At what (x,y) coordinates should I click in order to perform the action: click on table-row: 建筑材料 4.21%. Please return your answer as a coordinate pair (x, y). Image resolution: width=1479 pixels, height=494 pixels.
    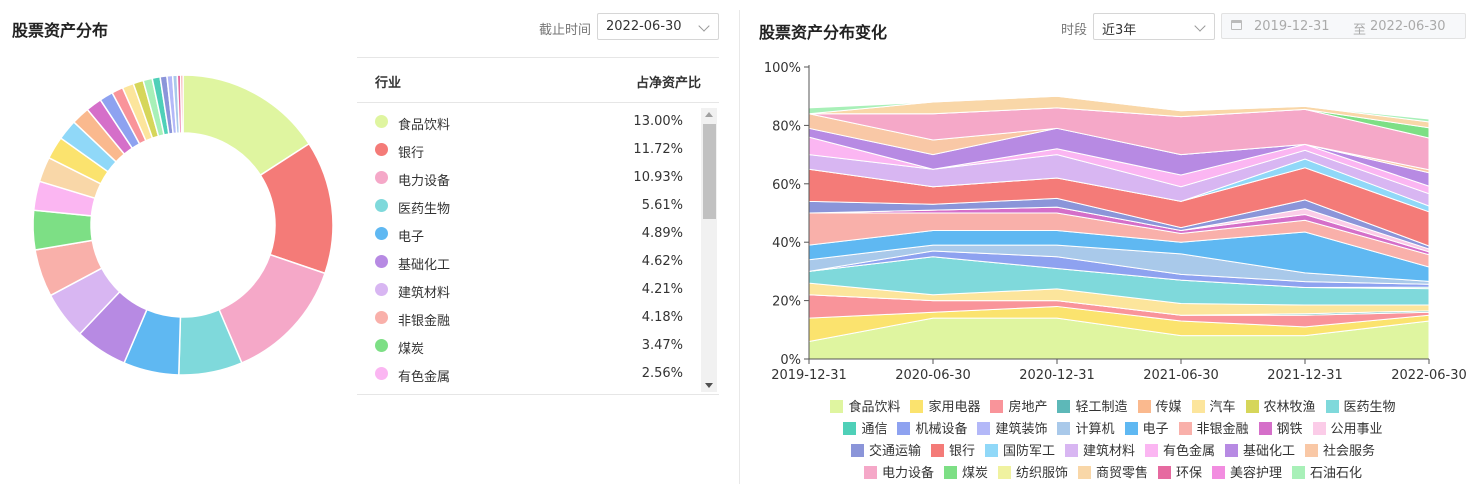
    Looking at the image, I should click on (529, 290).